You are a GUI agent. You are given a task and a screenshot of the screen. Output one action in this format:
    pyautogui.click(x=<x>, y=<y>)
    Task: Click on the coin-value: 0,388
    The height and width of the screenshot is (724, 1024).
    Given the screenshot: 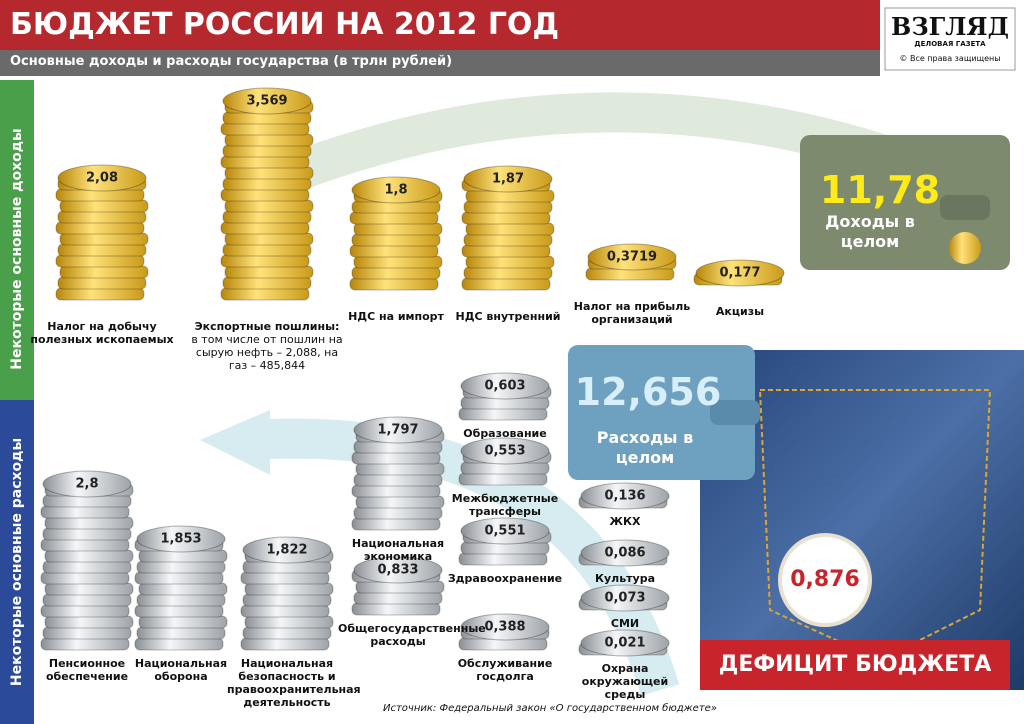 What is the action you would take?
    pyautogui.click(x=504, y=627)
    